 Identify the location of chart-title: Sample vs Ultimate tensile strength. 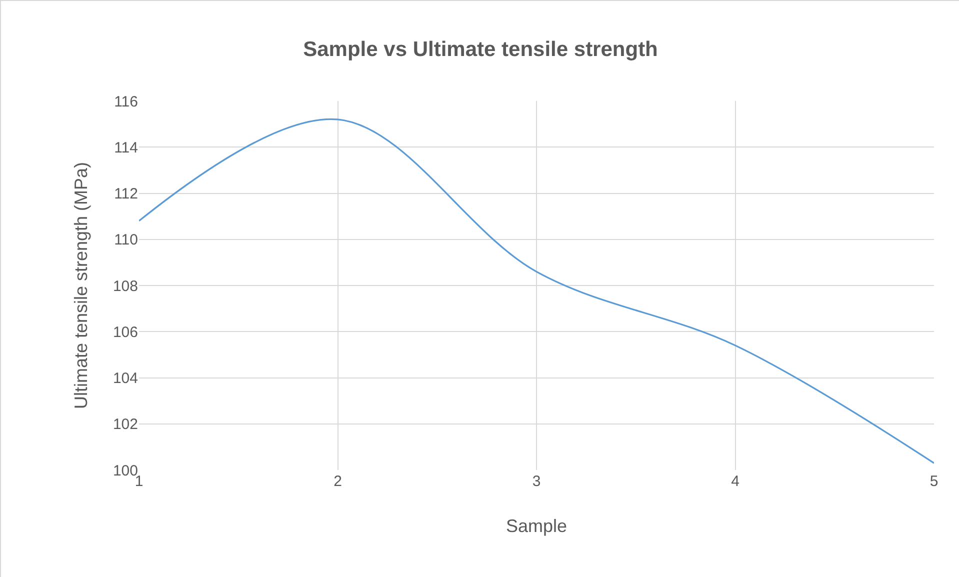
(480, 50).